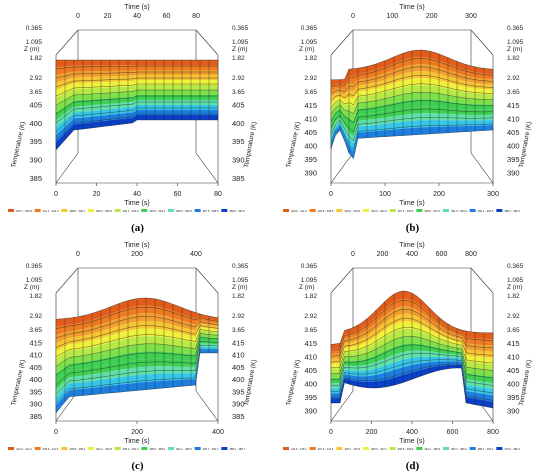  Describe the element at coordinates (412, 228) in the screenshot. I see `caption-b: (b)` at that location.